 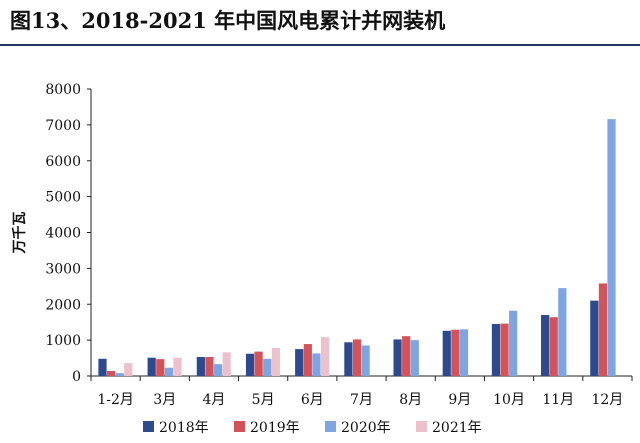 What do you see at coordinates (312, 400) in the screenshot?
I see `x-tick-label: 6月` at bounding box center [312, 400].